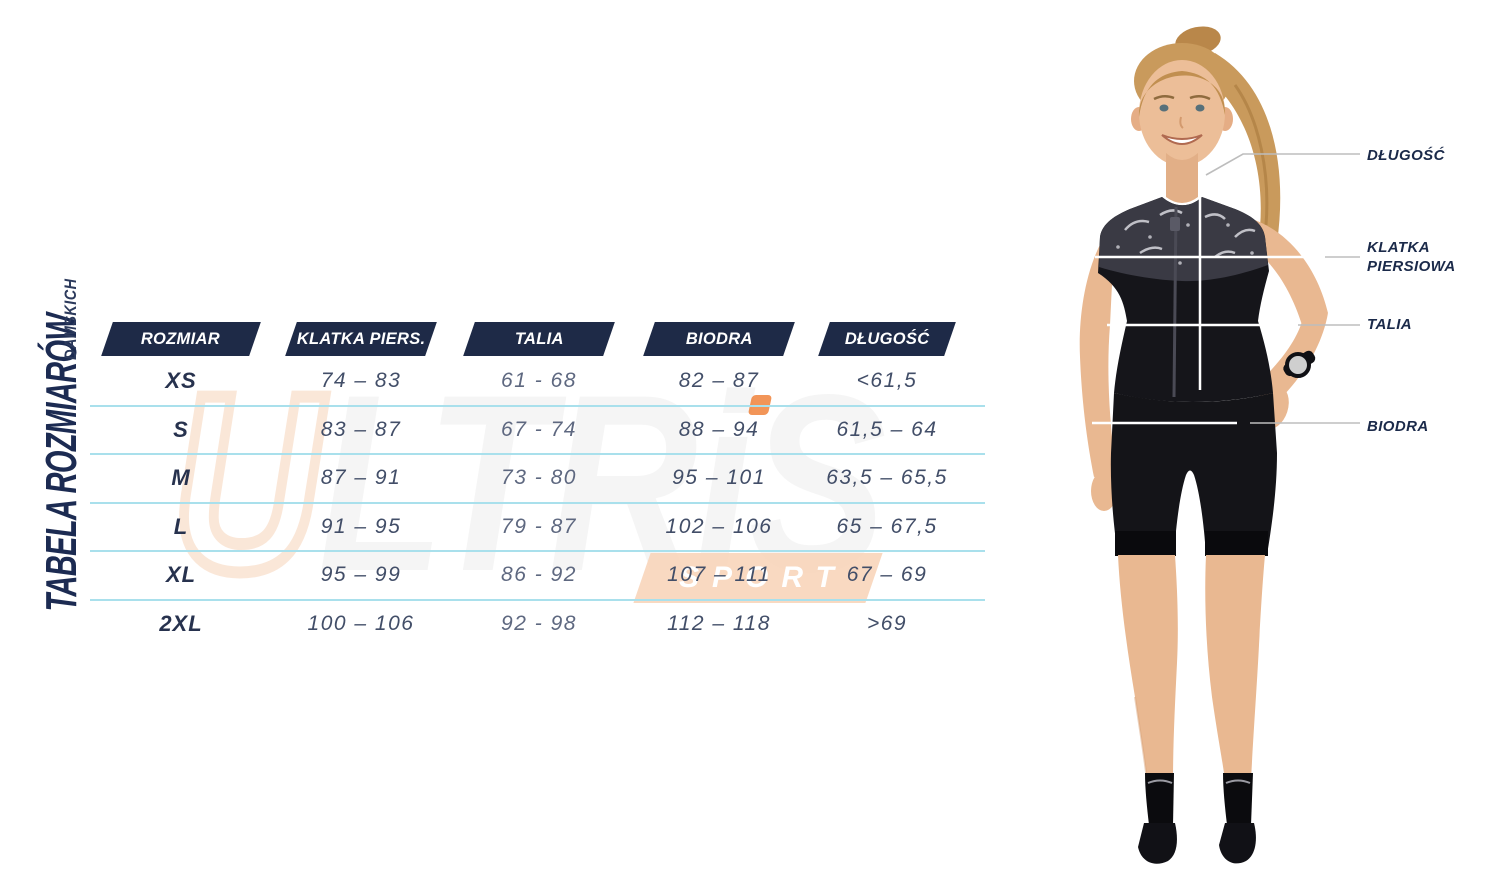 The image size is (1500, 884). I want to click on column-header-klatka-piers: KLATKA PIERS., so click(361, 339).